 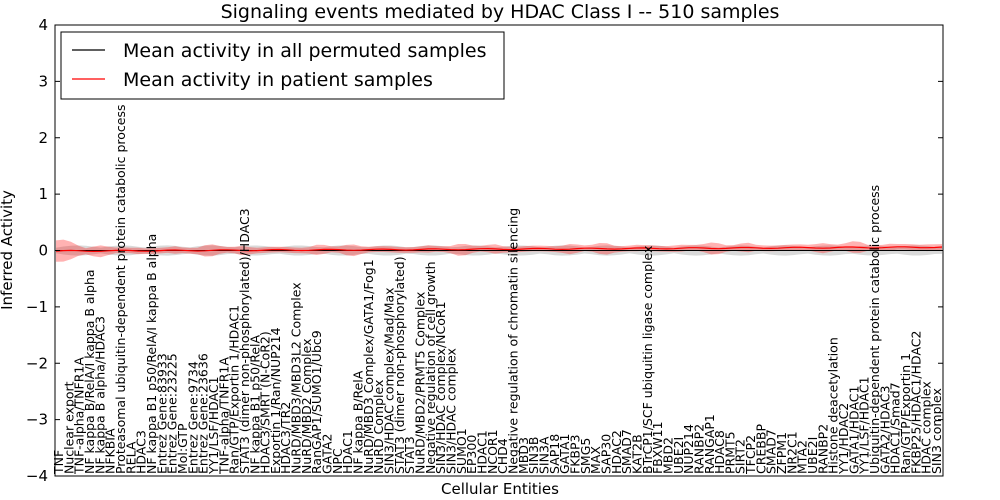 I want to click on entity-label: Mol:GTP, so click(x=182, y=448).